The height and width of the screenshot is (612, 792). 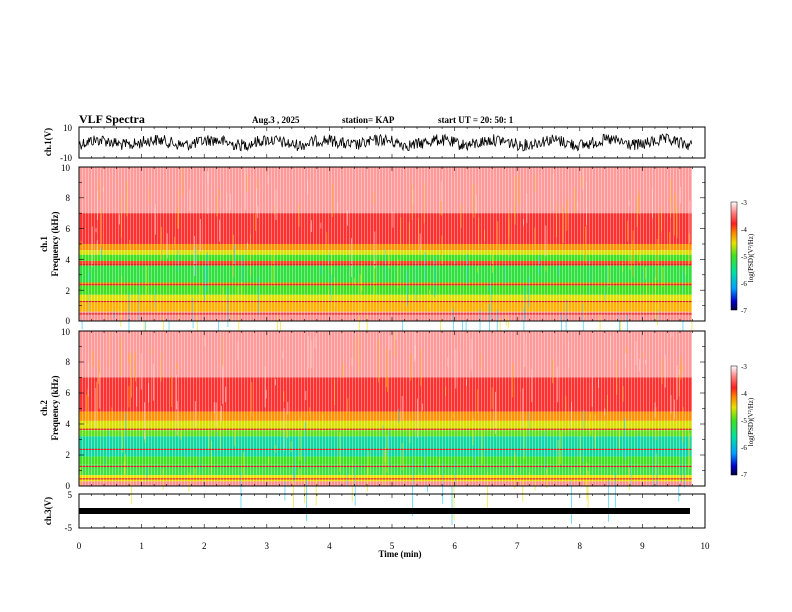 I want to click on ch3-ytick-bottom: -5, so click(x=69, y=528).